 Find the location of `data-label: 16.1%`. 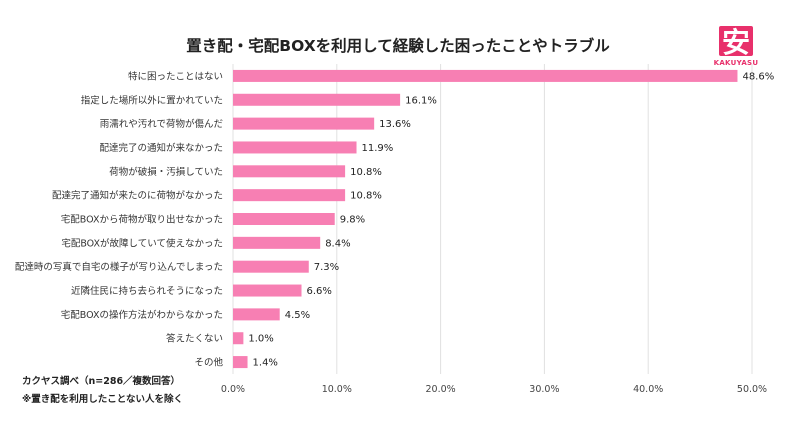

data-label: 16.1% is located at coordinates (421, 100).